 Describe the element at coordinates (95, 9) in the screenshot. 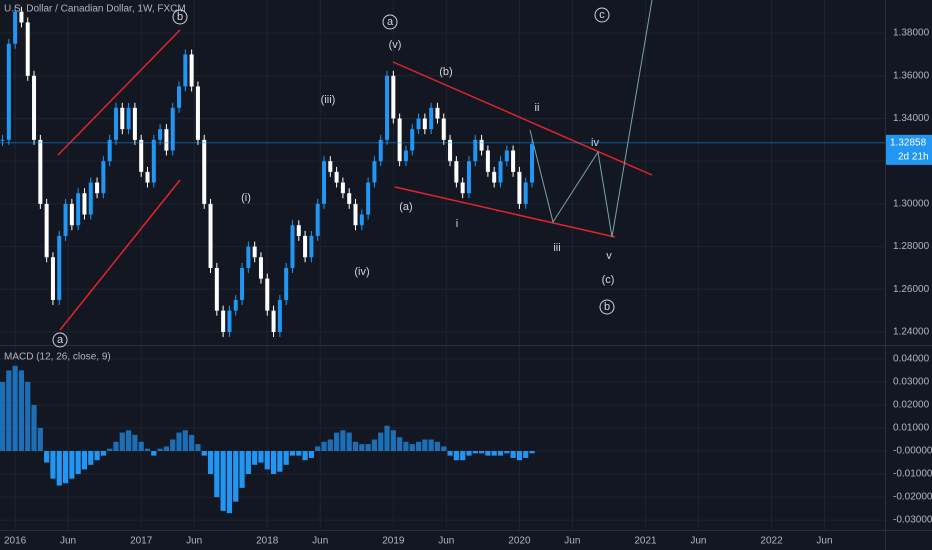

I see `chart-title: U.S. Dollar / Canadian Dollar, 1W, FXCM` at that location.